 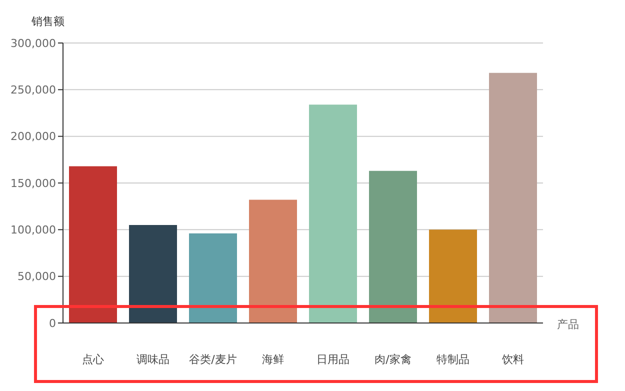 I want to click on x-tick-label: 特制品, so click(x=453, y=359).